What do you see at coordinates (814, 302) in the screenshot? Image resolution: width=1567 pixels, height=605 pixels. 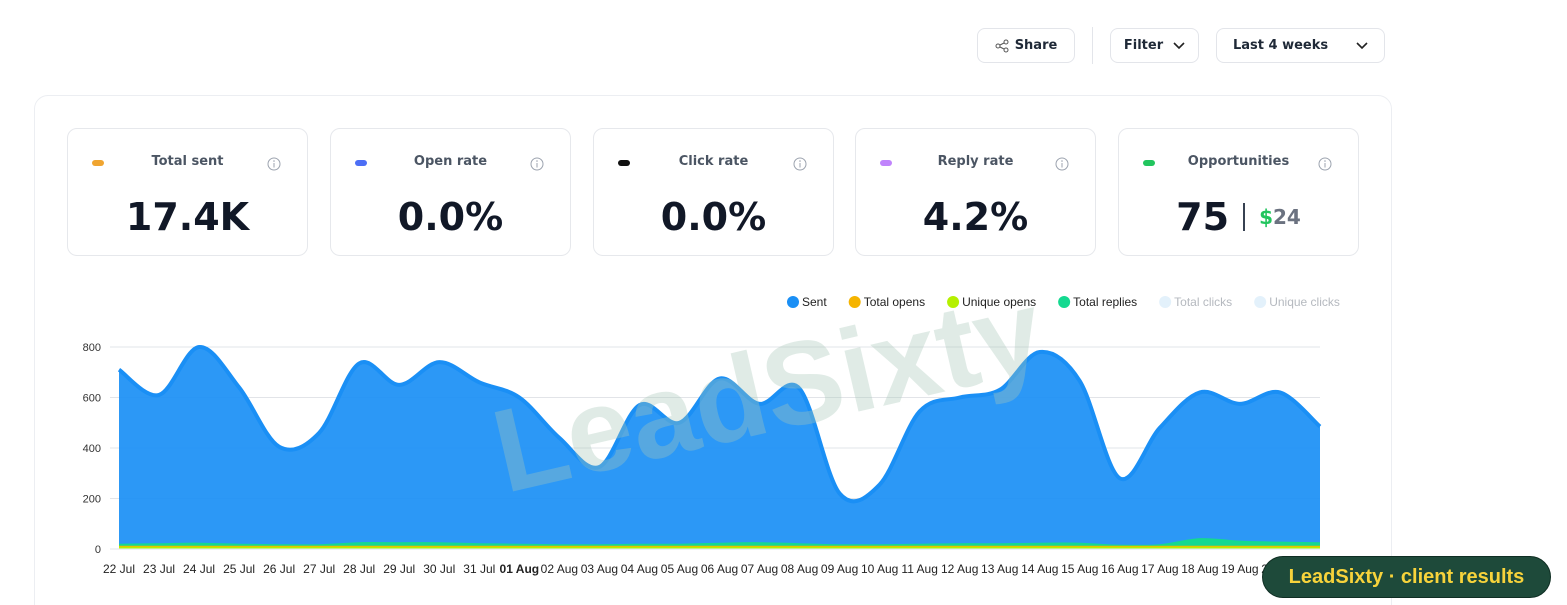 I see `legend-label: Sent` at bounding box center [814, 302].